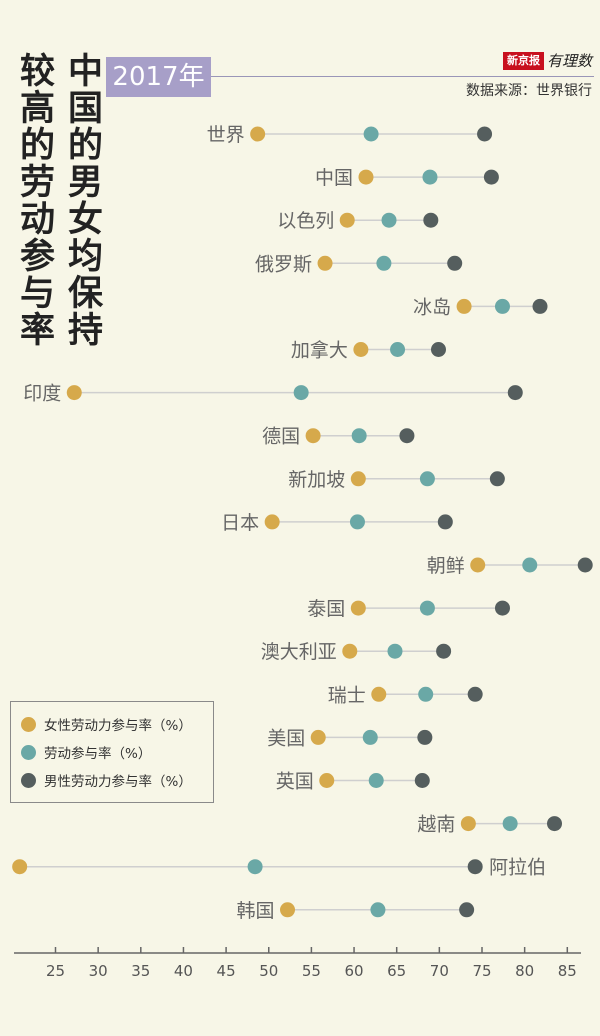  What do you see at coordinates (407, 436) in the screenshot?
I see `row-7-male-dot` at bounding box center [407, 436].